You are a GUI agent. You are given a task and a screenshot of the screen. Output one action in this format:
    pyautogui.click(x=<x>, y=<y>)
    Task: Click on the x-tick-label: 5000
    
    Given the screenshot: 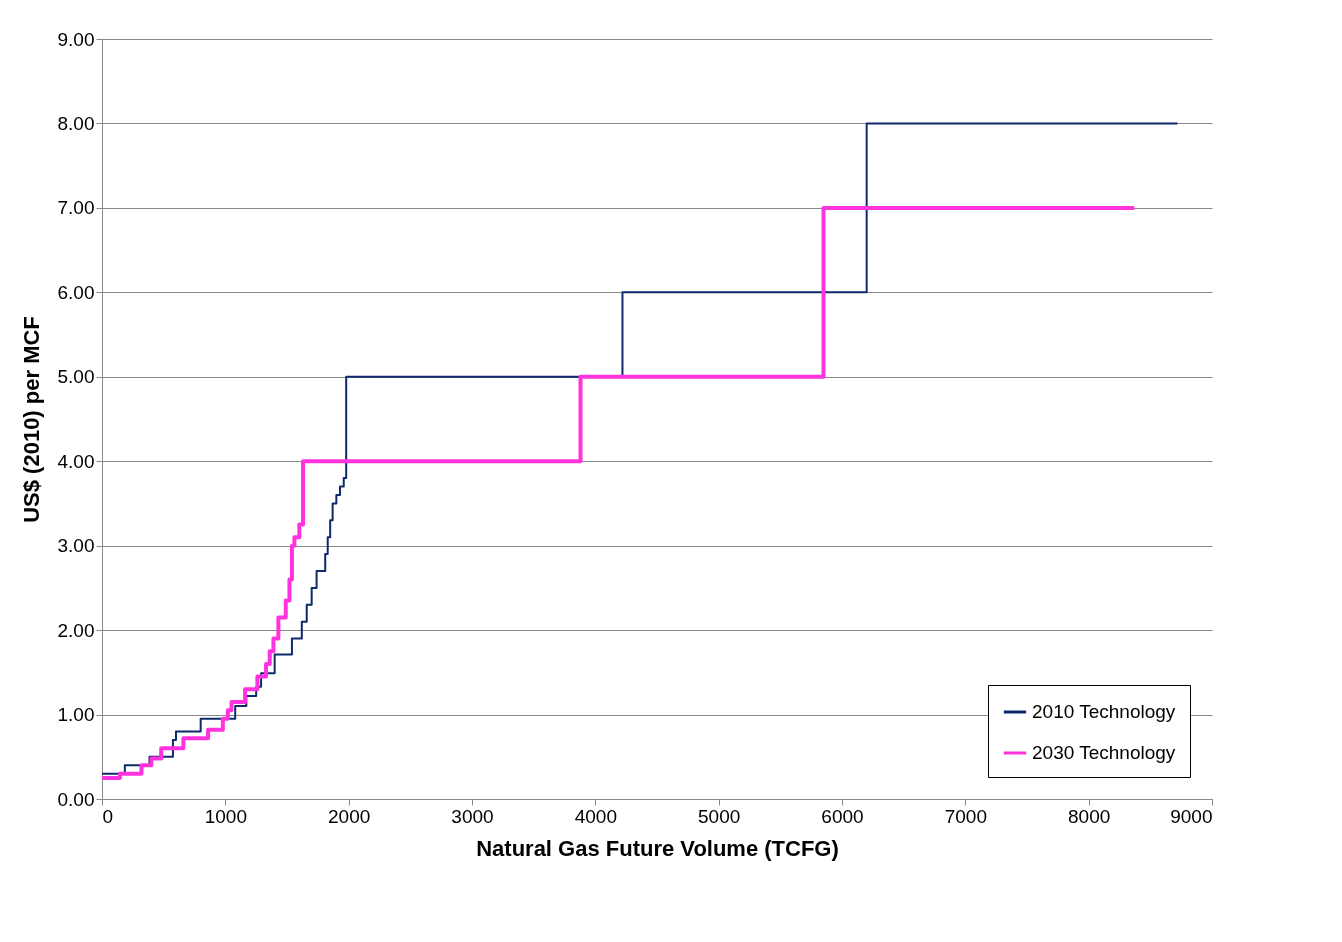 What is the action you would take?
    pyautogui.click(x=719, y=816)
    